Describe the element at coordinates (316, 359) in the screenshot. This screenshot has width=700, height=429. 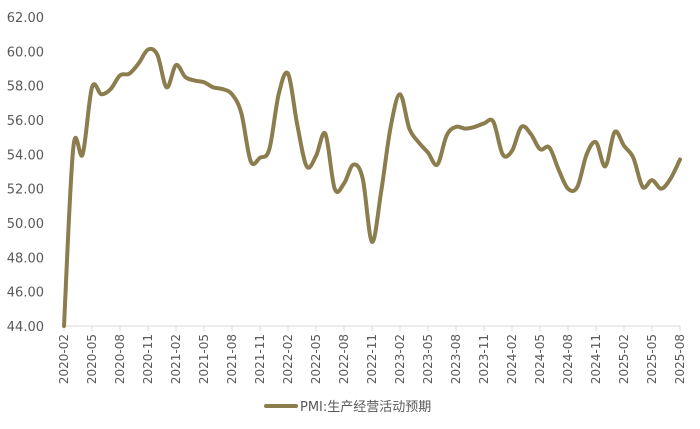
I see `x-tick-label: 2022-05` at that location.